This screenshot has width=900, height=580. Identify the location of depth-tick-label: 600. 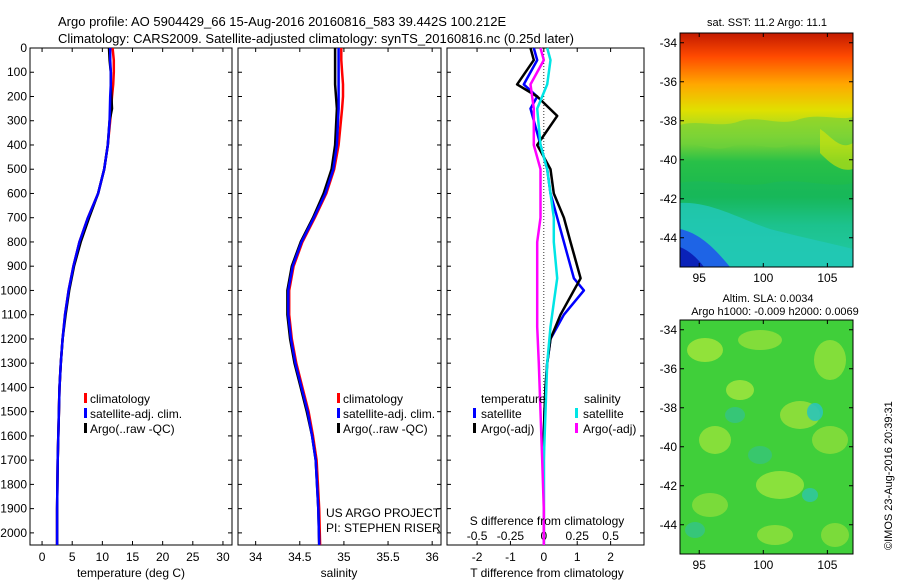
(17, 193).